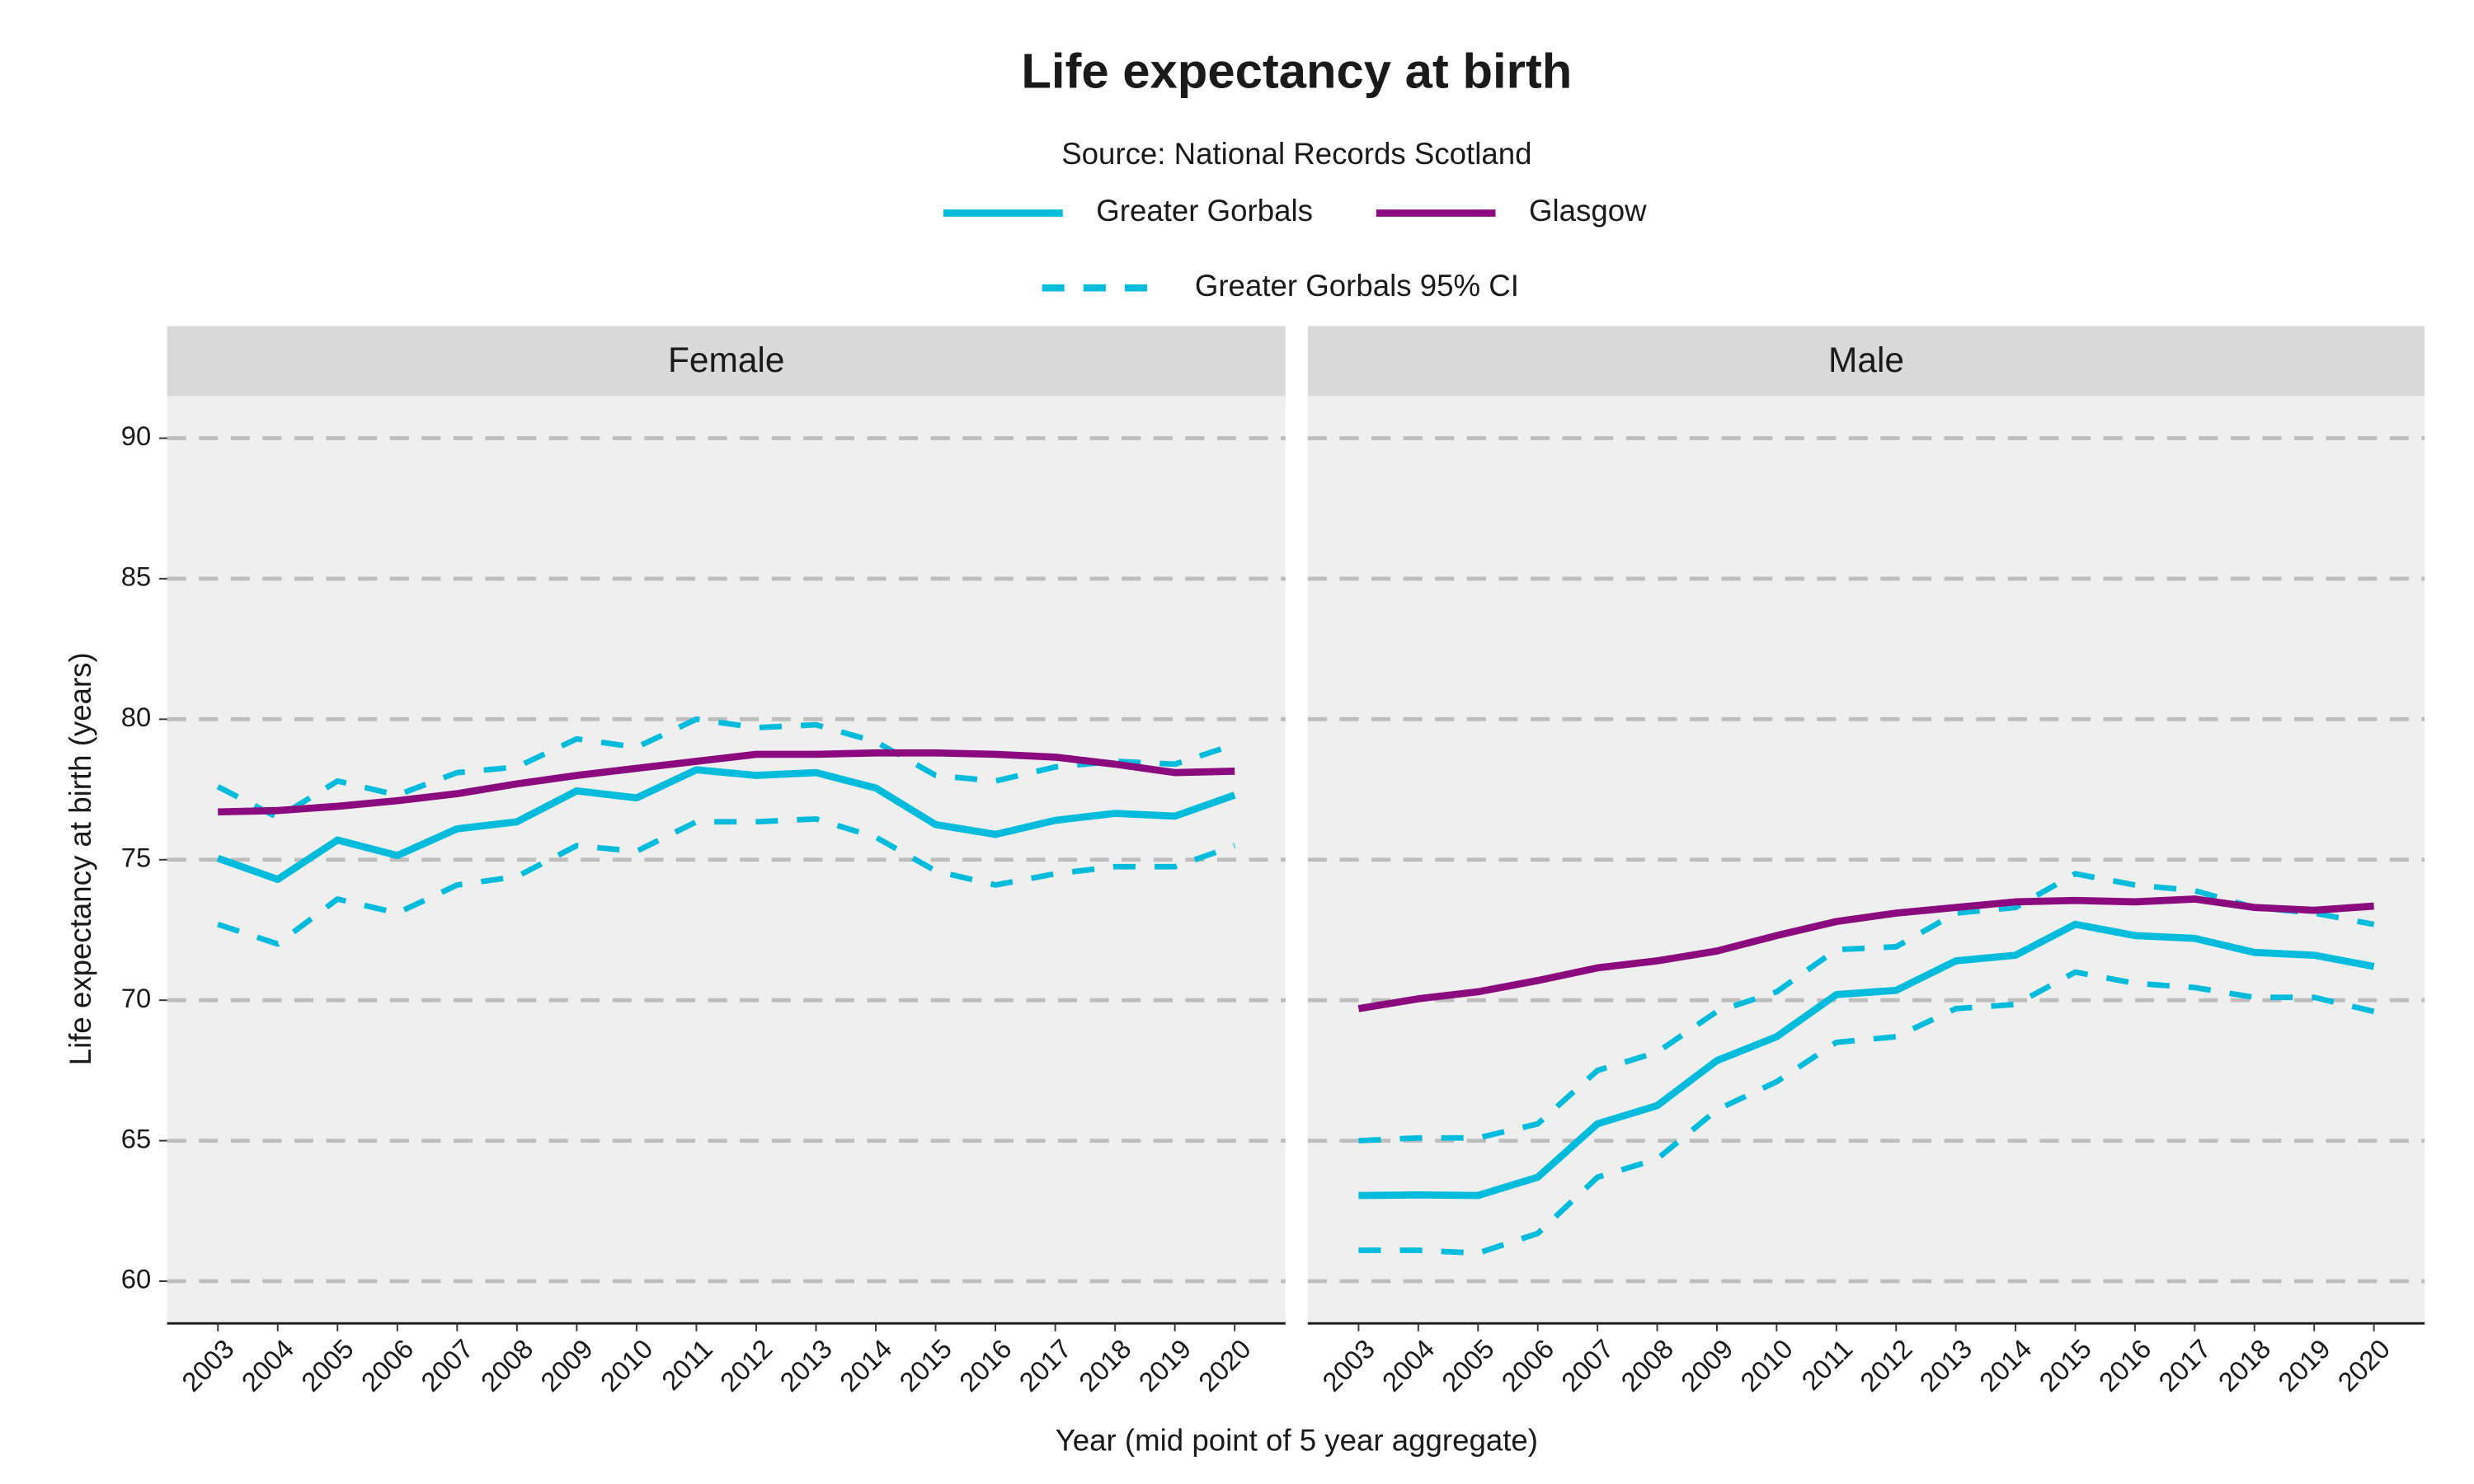  I want to click on legend-label: Glasgow, so click(1588, 211).